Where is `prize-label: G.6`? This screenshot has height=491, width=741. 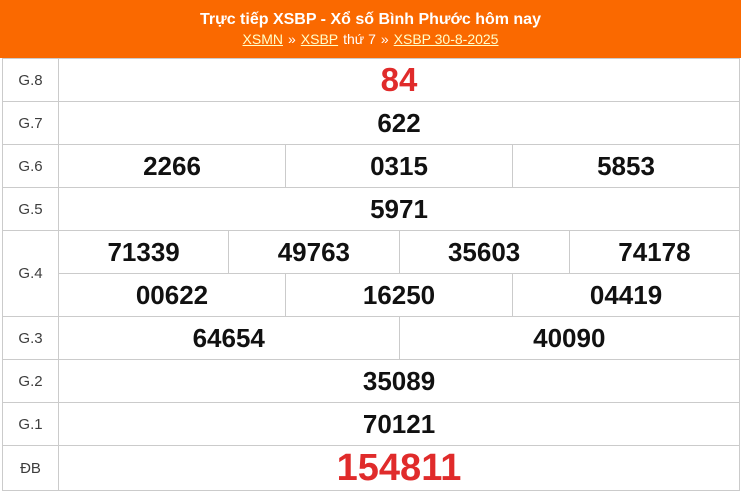 prize-label: G.6 is located at coordinates (30, 166).